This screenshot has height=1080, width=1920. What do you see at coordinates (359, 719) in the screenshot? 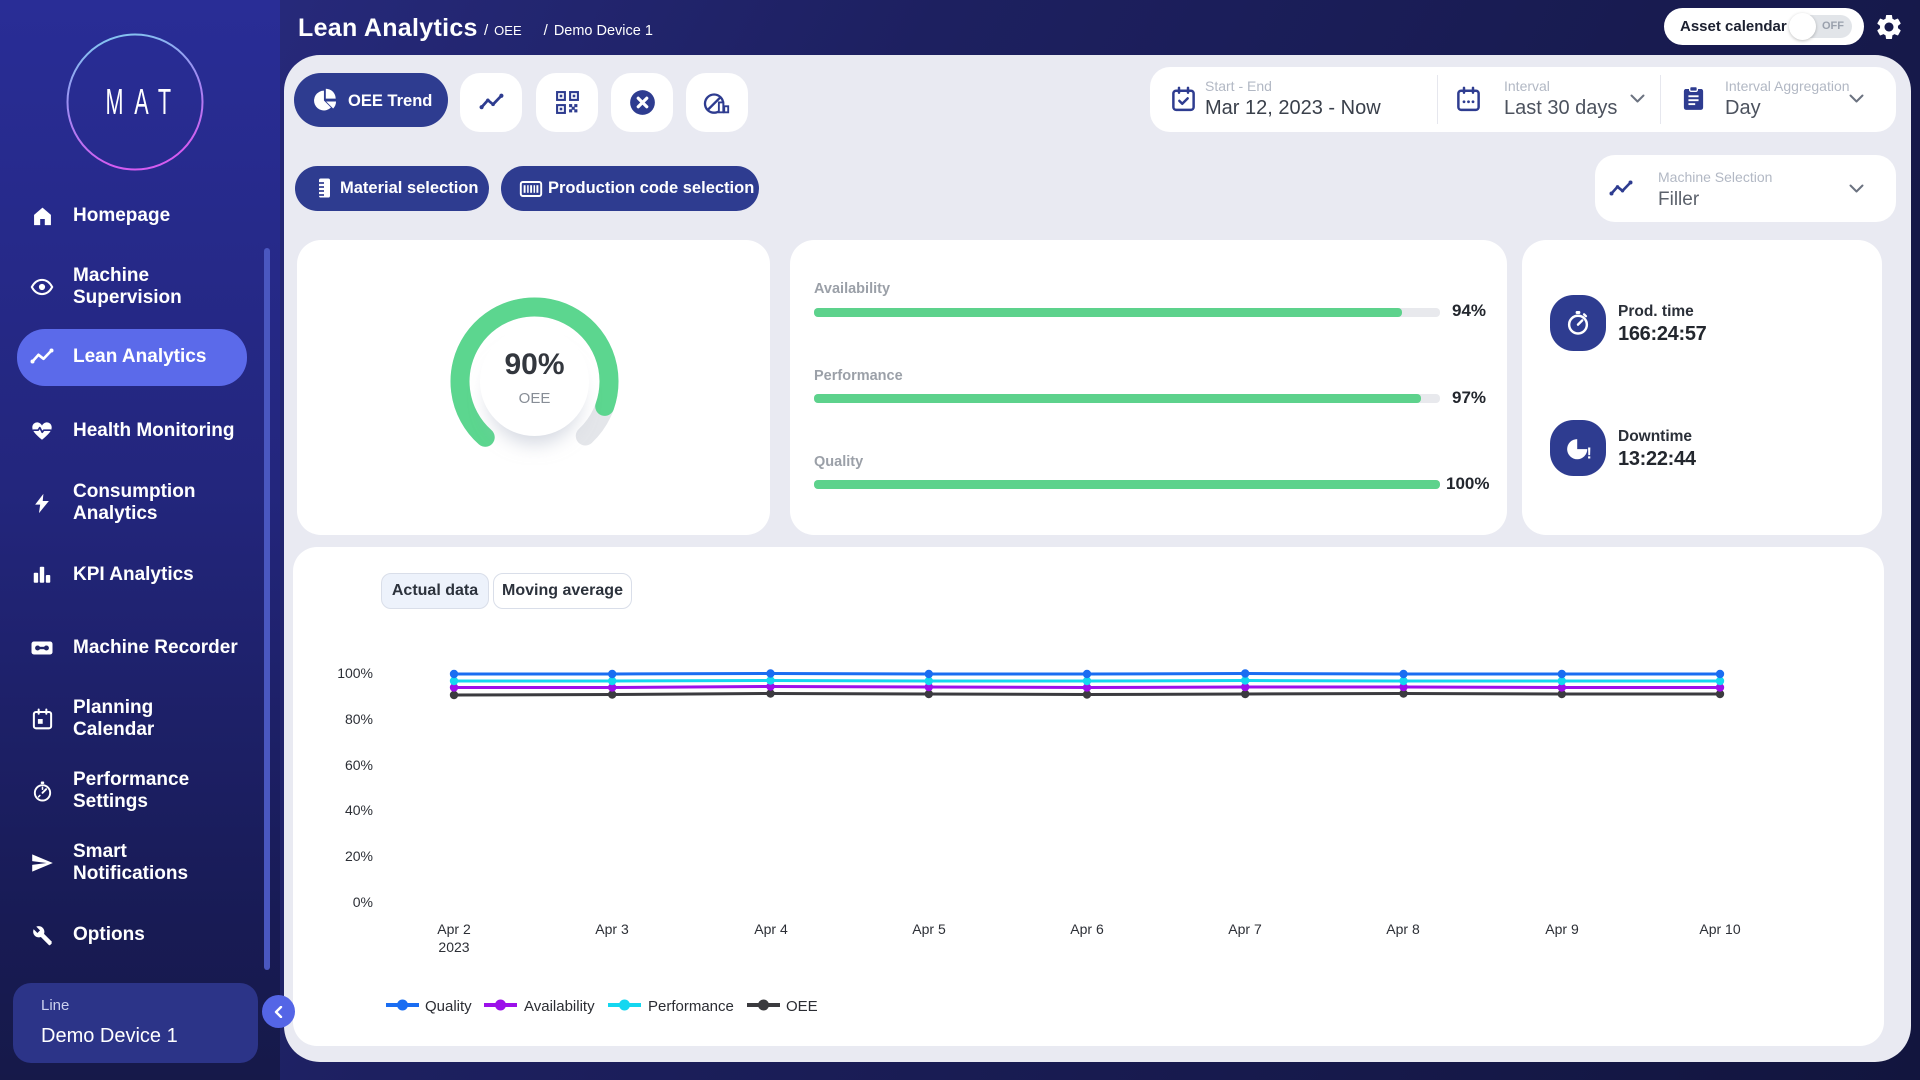
I see `svg-text: 80%` at bounding box center [359, 719].